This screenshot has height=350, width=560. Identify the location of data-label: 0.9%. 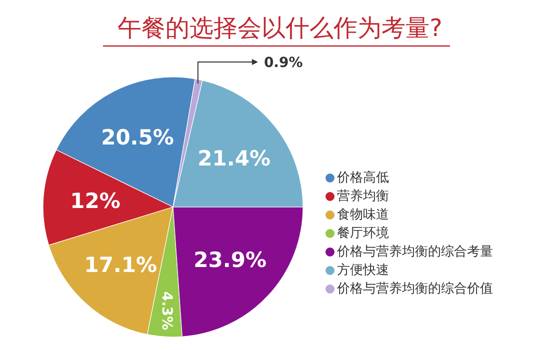
(283, 63).